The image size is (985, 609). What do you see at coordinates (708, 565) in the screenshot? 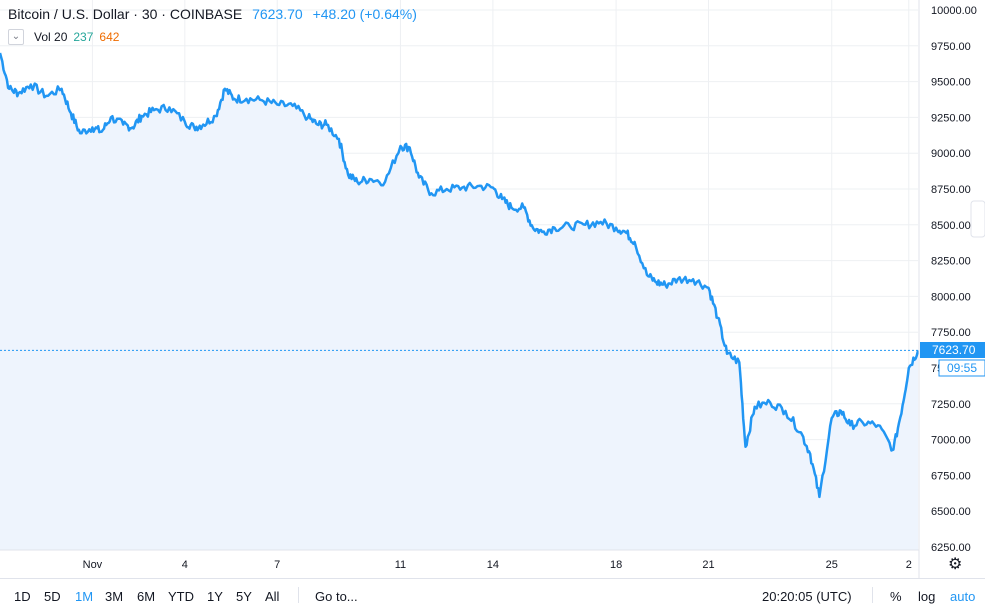
I see `time-tick-label: 21` at bounding box center [708, 565].